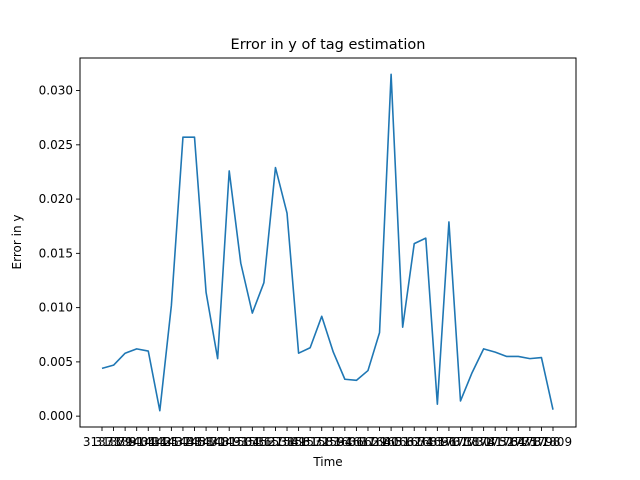 This screenshot has height=480, width=640. Describe the element at coordinates (333, 442) in the screenshot. I see `x-tick-label: 31594` at that location.